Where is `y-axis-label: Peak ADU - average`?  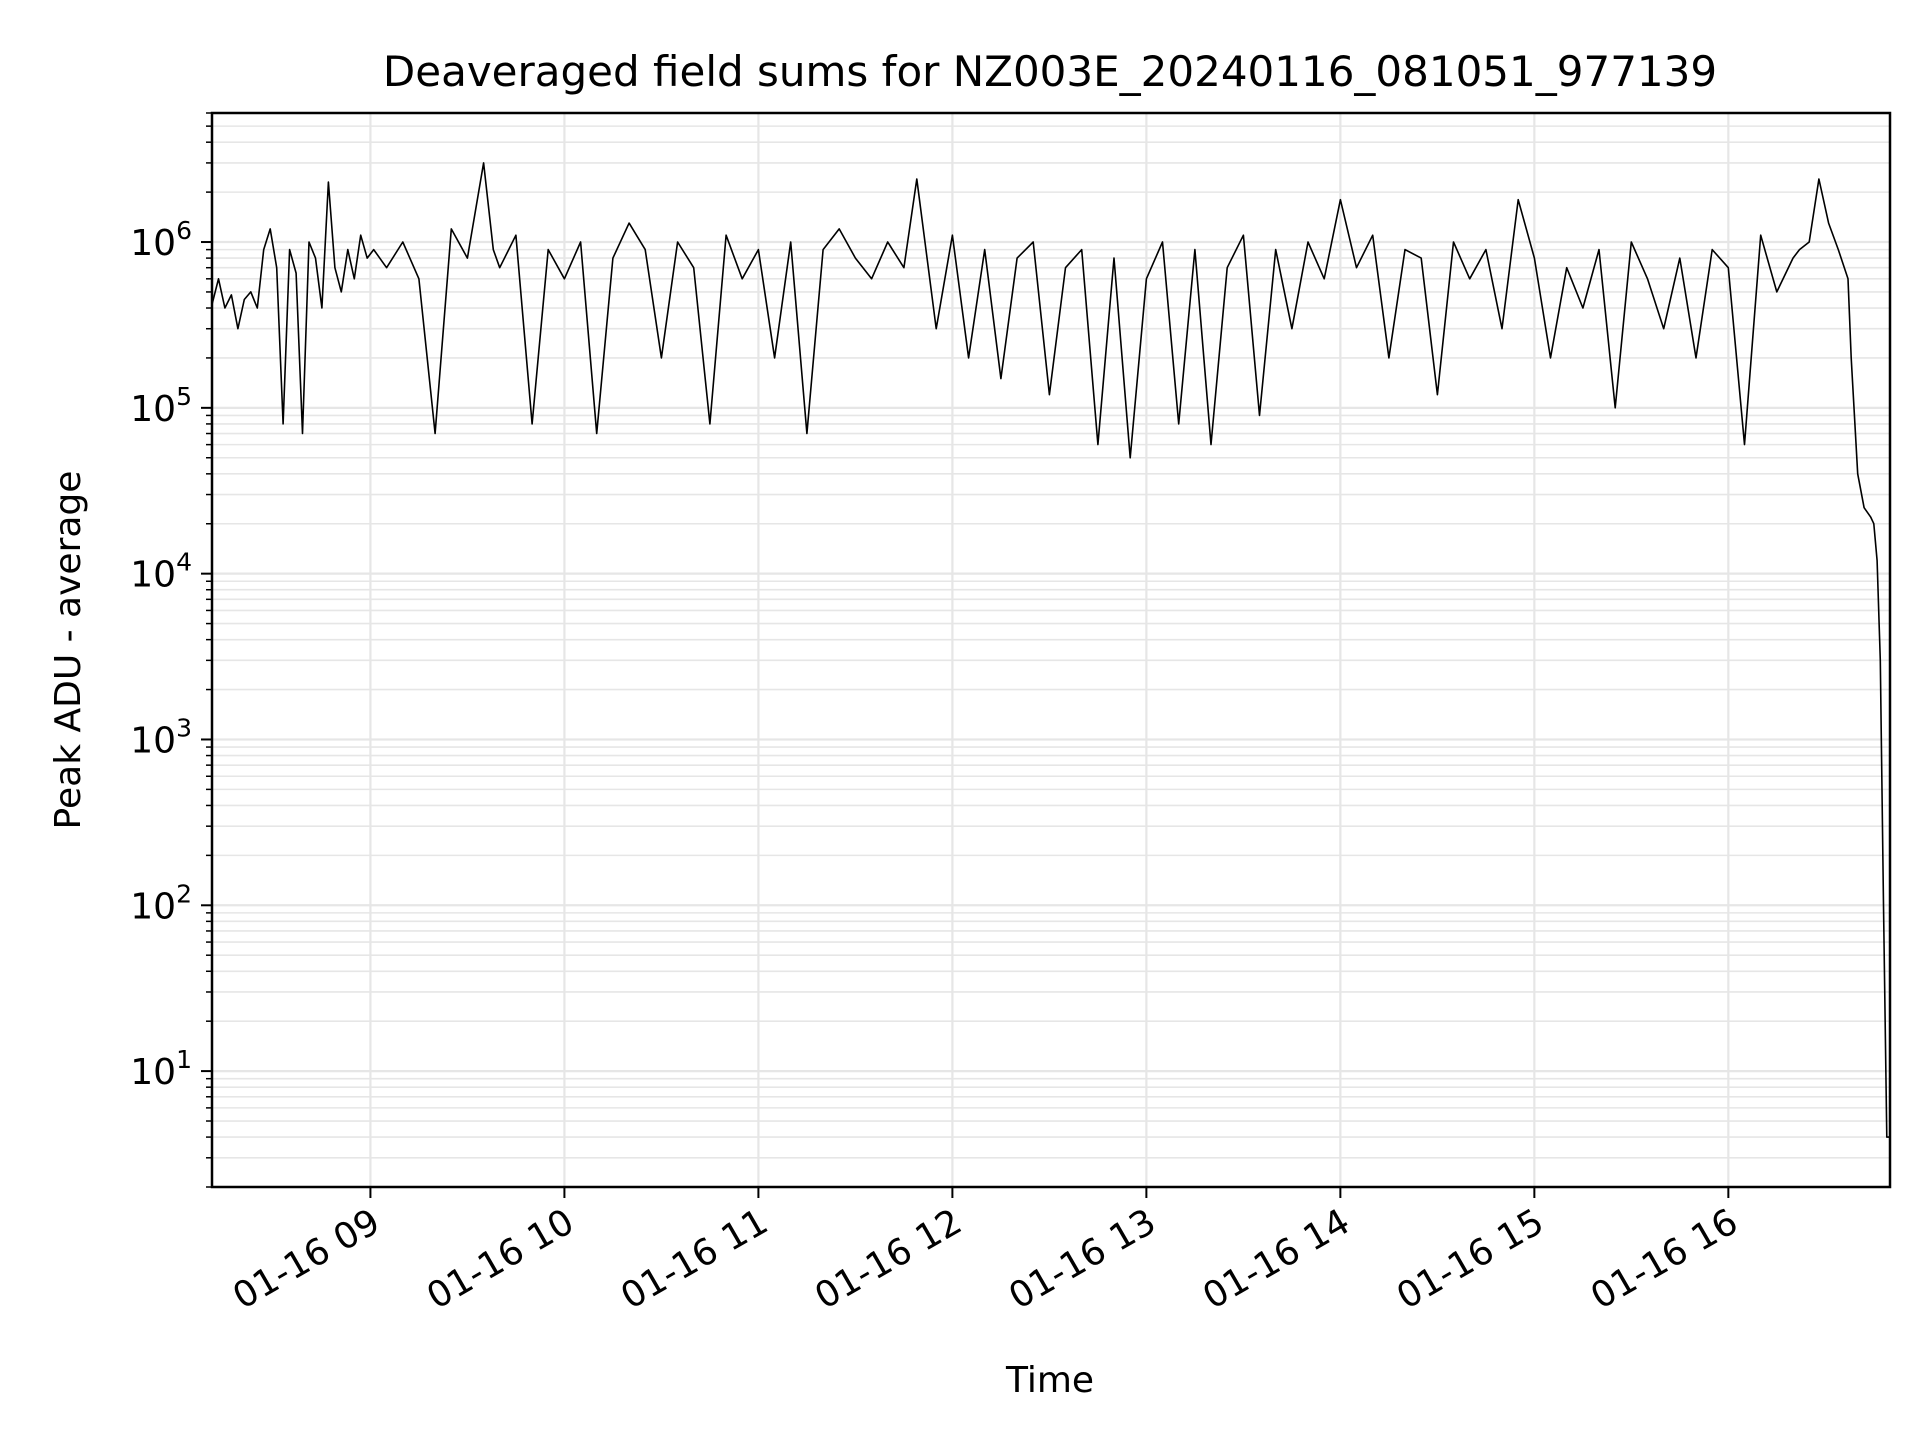
y-axis-label: Peak ADU - average is located at coordinates (68, 650).